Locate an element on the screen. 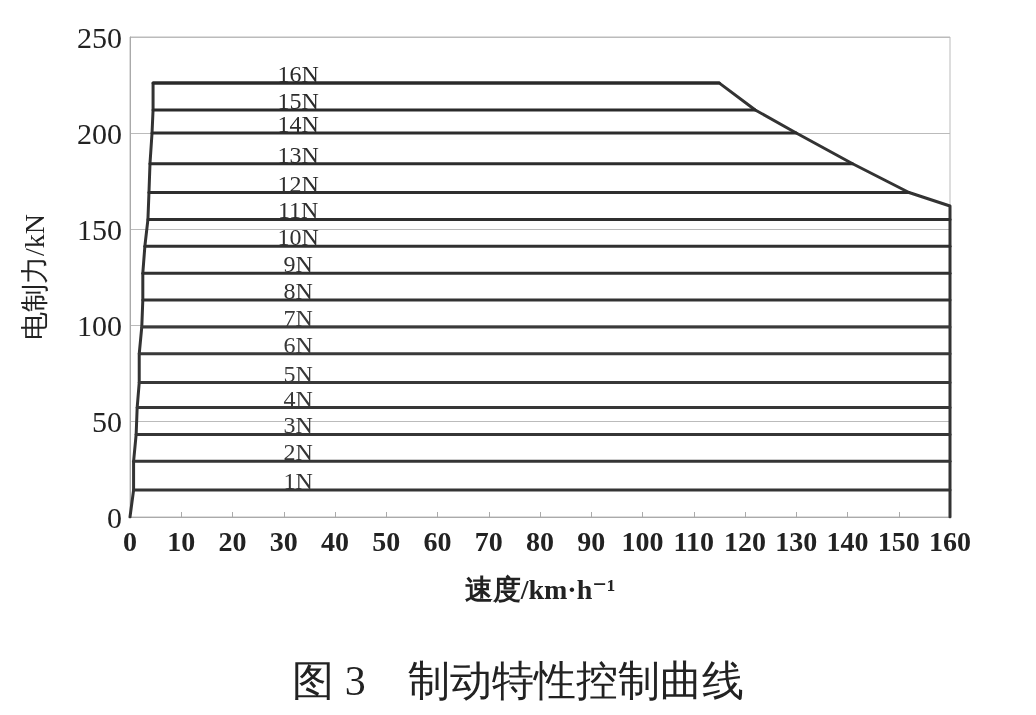  x-tick-label: 160 is located at coordinates (950, 541).